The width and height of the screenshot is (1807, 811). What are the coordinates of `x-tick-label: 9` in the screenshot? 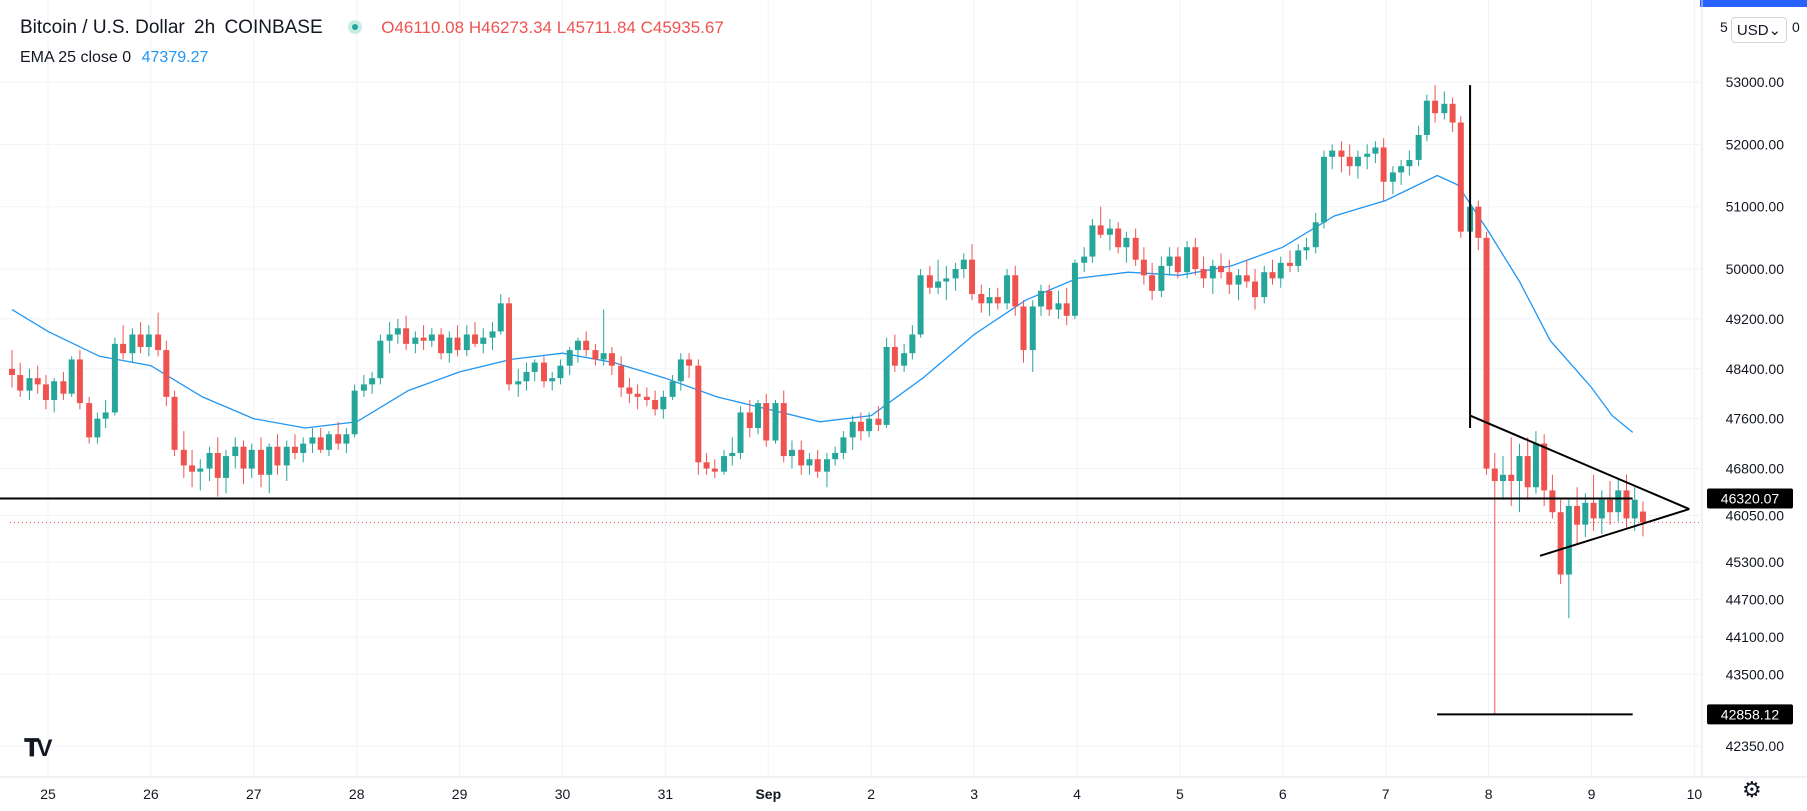 It's located at (1592, 794).